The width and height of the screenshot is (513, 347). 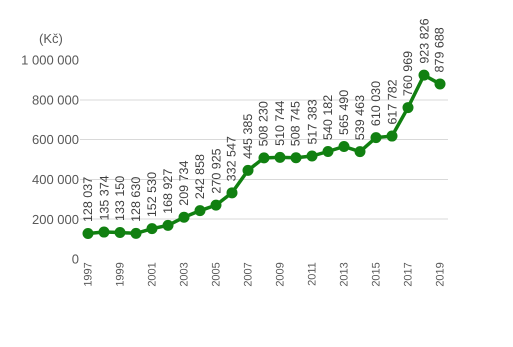 I want to click on data-label: 209 734, so click(x=184, y=183).